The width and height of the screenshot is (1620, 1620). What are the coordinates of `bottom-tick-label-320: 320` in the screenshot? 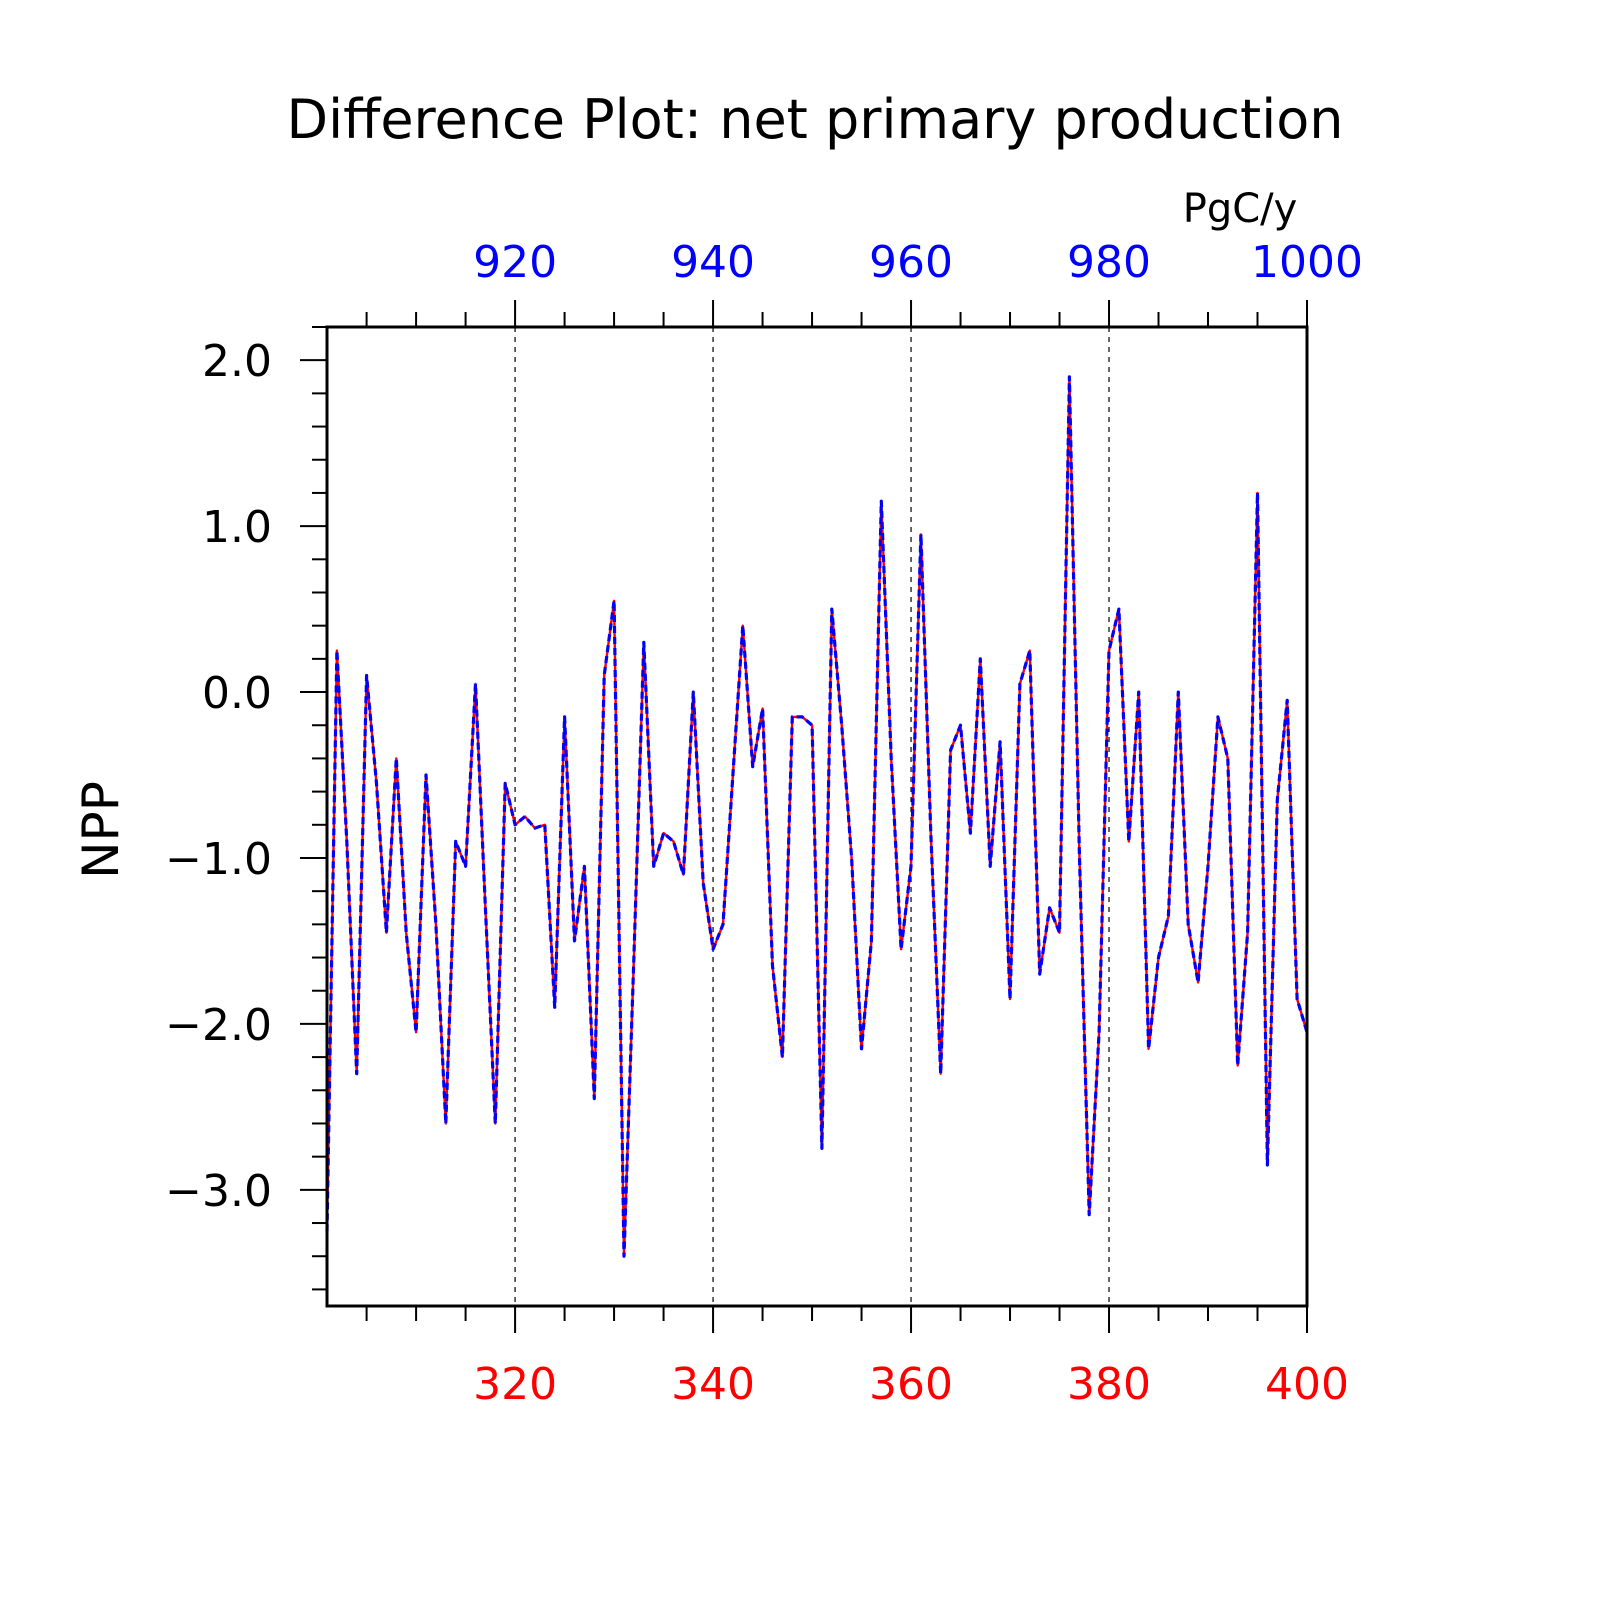 It's located at (515, 1384).